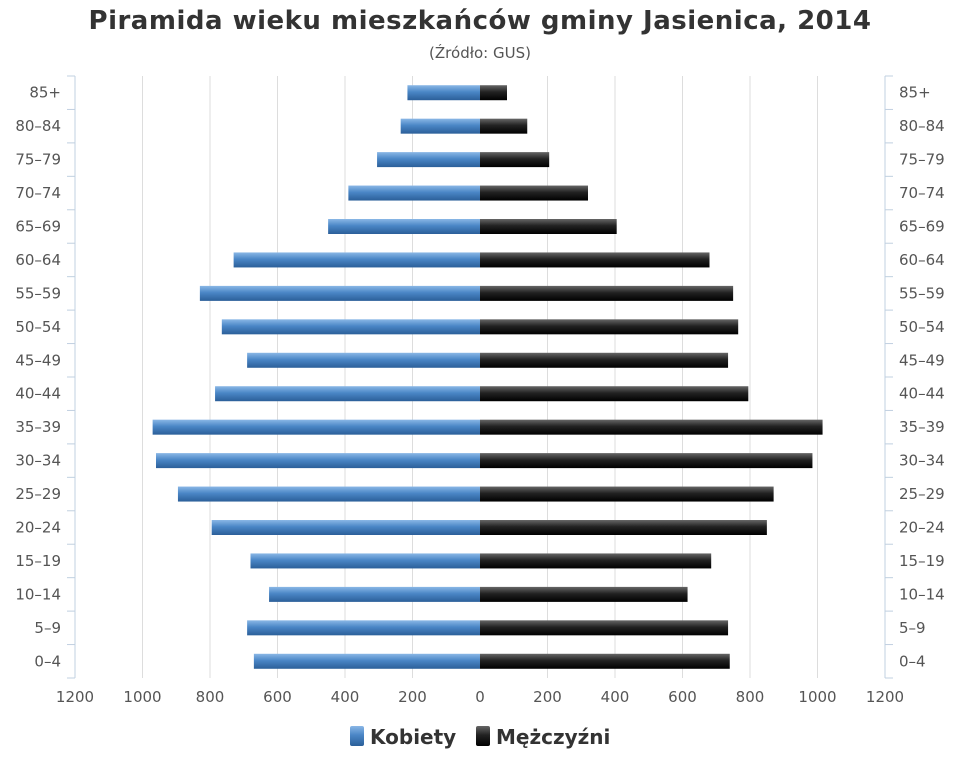 The height and width of the screenshot is (768, 960). What do you see at coordinates (480, 697) in the screenshot?
I see `x-tick-label: 0` at bounding box center [480, 697].